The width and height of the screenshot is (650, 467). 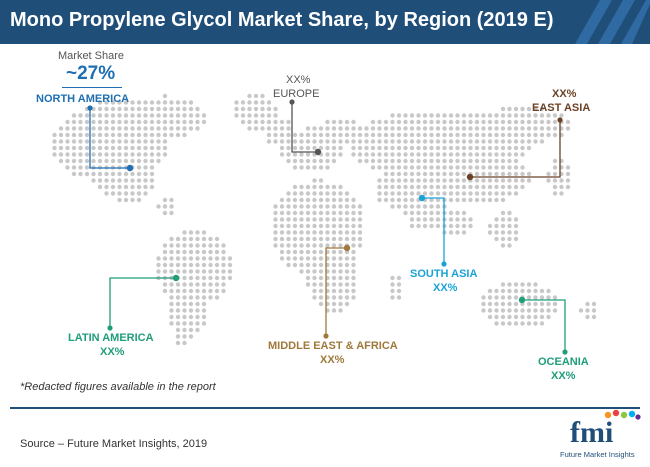 I want to click on europe-value: XX%, so click(x=298, y=80).